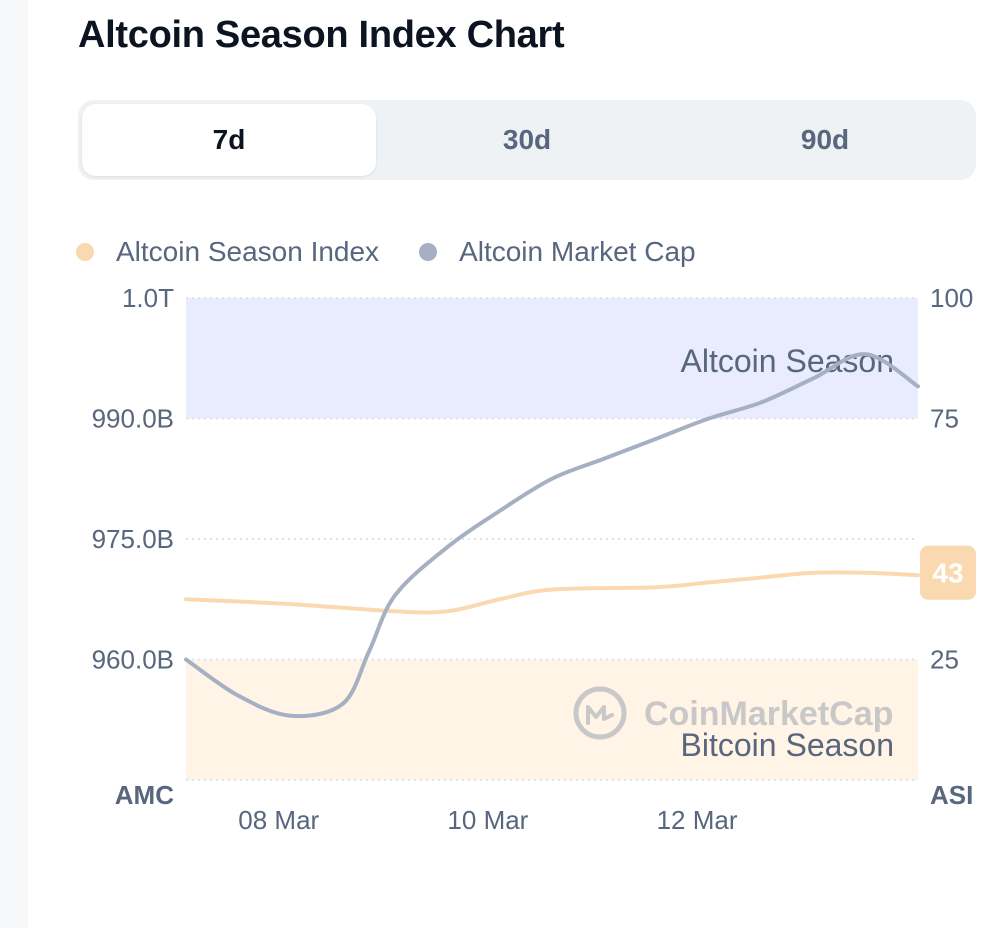  What do you see at coordinates (944, 660) in the screenshot?
I see `right-axis-tick-label: 25` at bounding box center [944, 660].